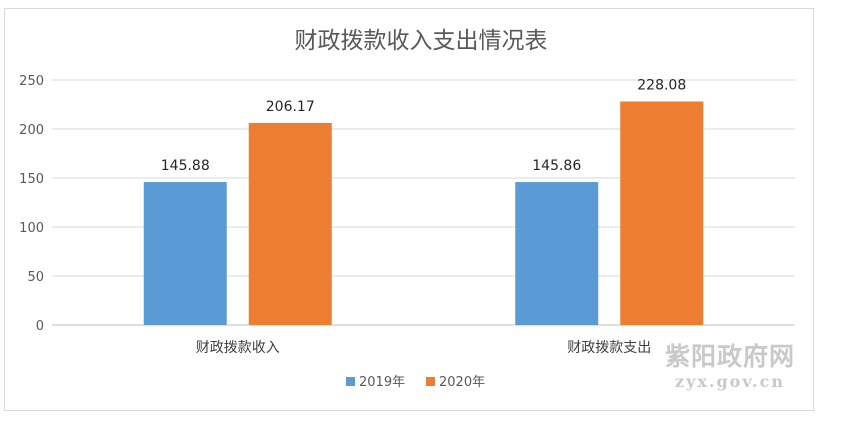 This screenshot has height=422, width=850. Describe the element at coordinates (382, 382) in the screenshot. I see `legend-label: 2019年` at that location.